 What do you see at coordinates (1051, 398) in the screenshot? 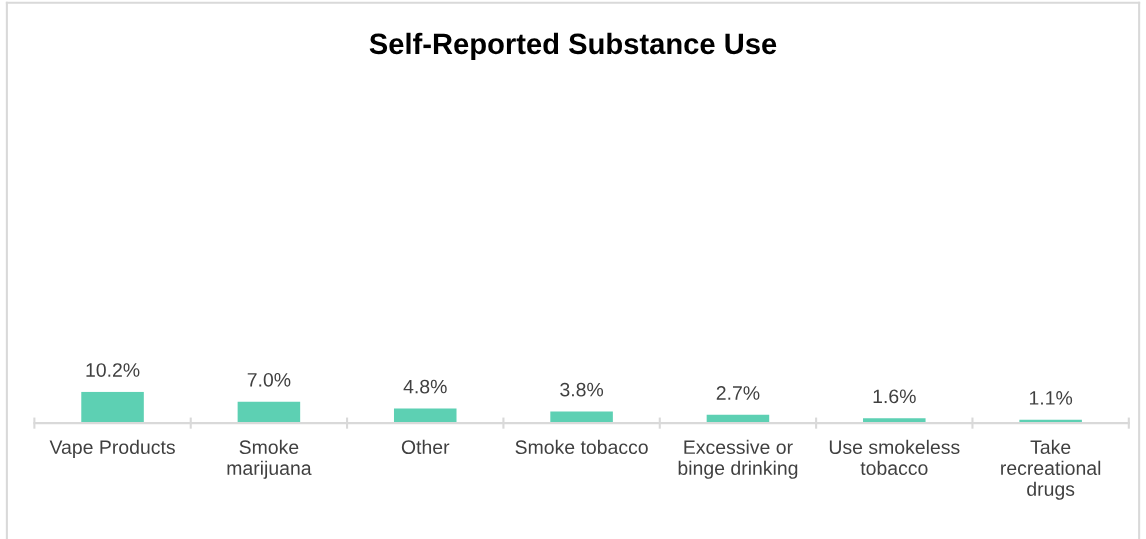
I see `data-label: 1.1%` at bounding box center [1051, 398].